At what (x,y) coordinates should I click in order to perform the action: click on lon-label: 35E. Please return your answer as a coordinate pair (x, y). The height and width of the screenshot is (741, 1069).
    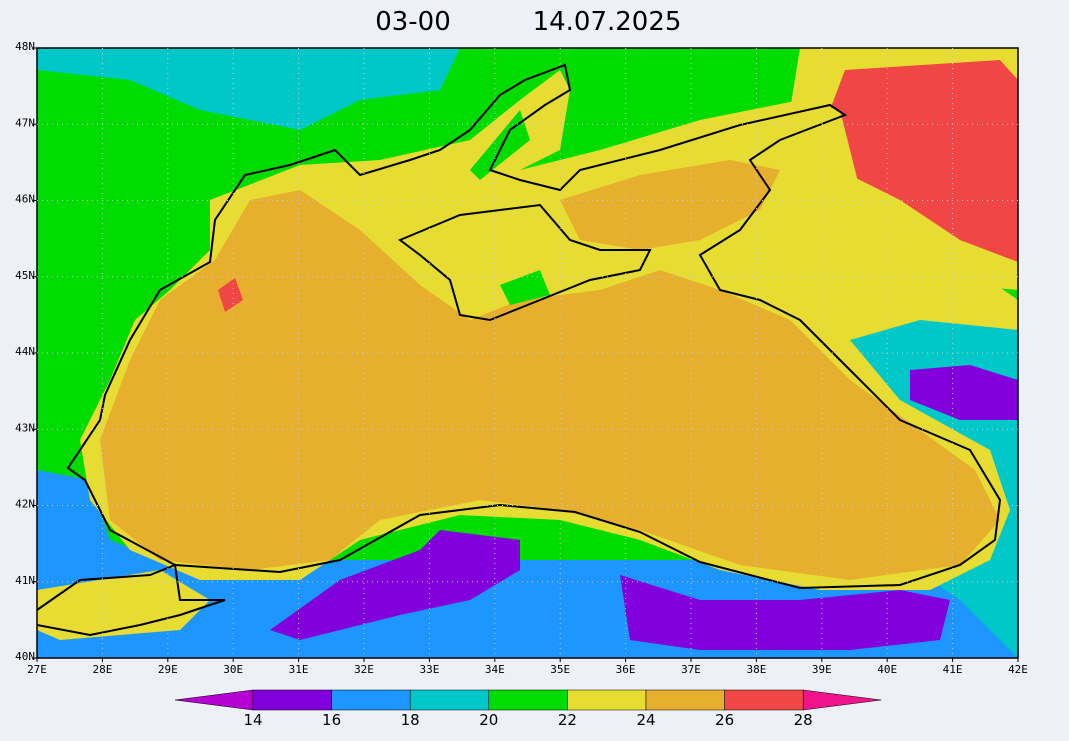
    Looking at the image, I should click on (560, 669).